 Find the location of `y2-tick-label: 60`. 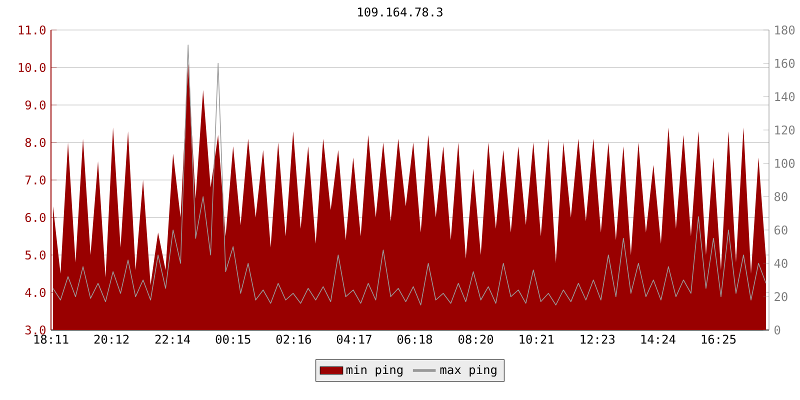

y2-tick-label: 60 is located at coordinates (781, 230).